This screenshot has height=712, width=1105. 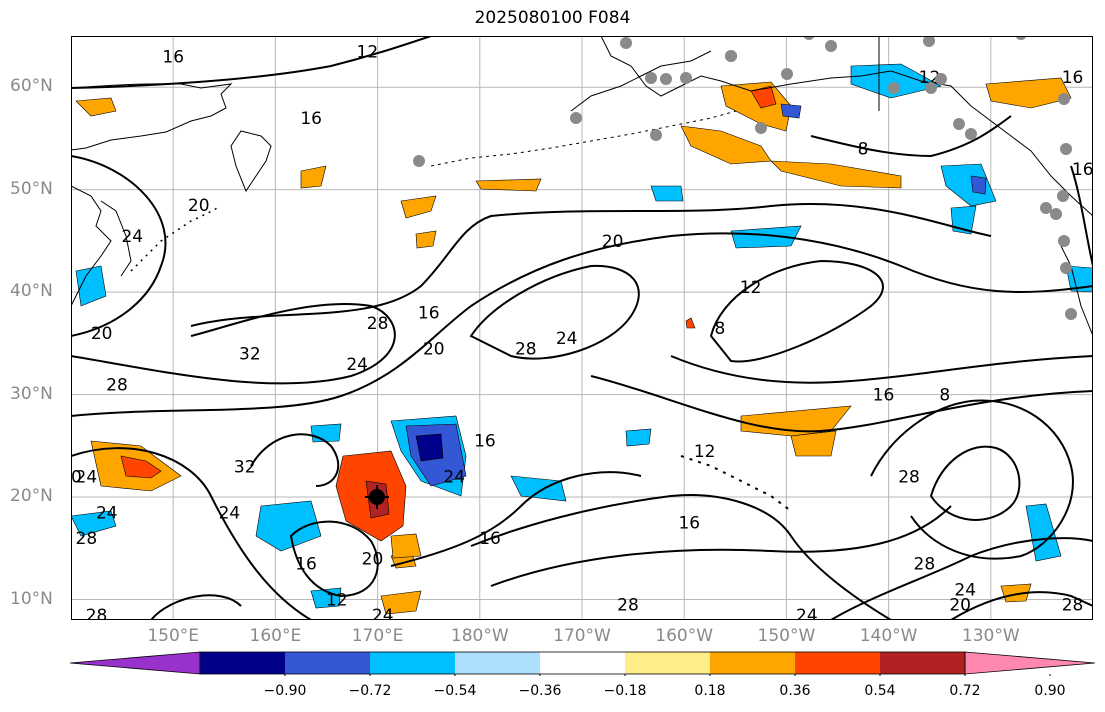 What do you see at coordinates (641, 81) in the screenshot?
I see `coastline-bering` at bounding box center [641, 81].